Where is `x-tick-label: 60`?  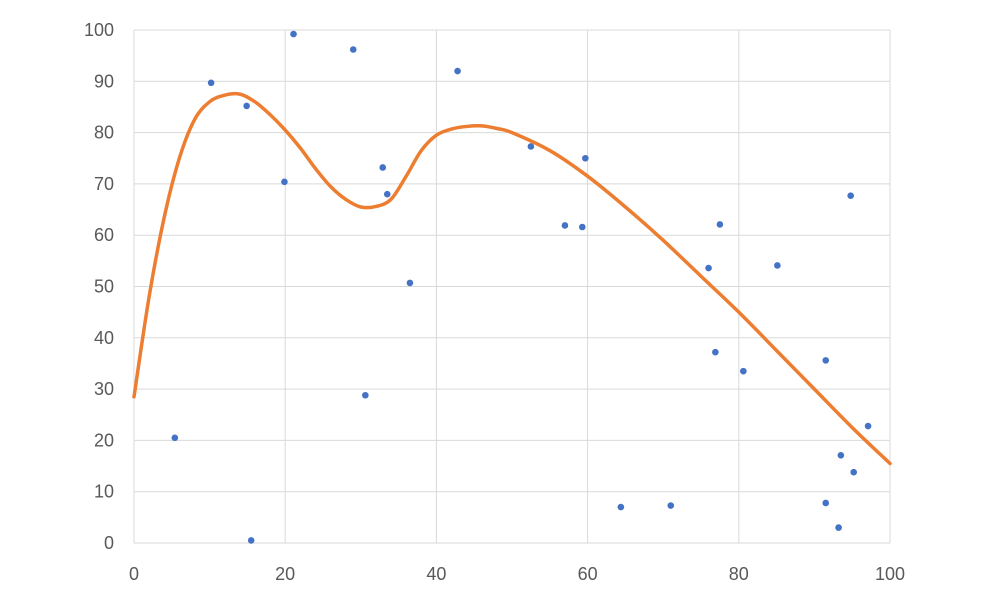 x-tick-label: 60 is located at coordinates (588, 574).